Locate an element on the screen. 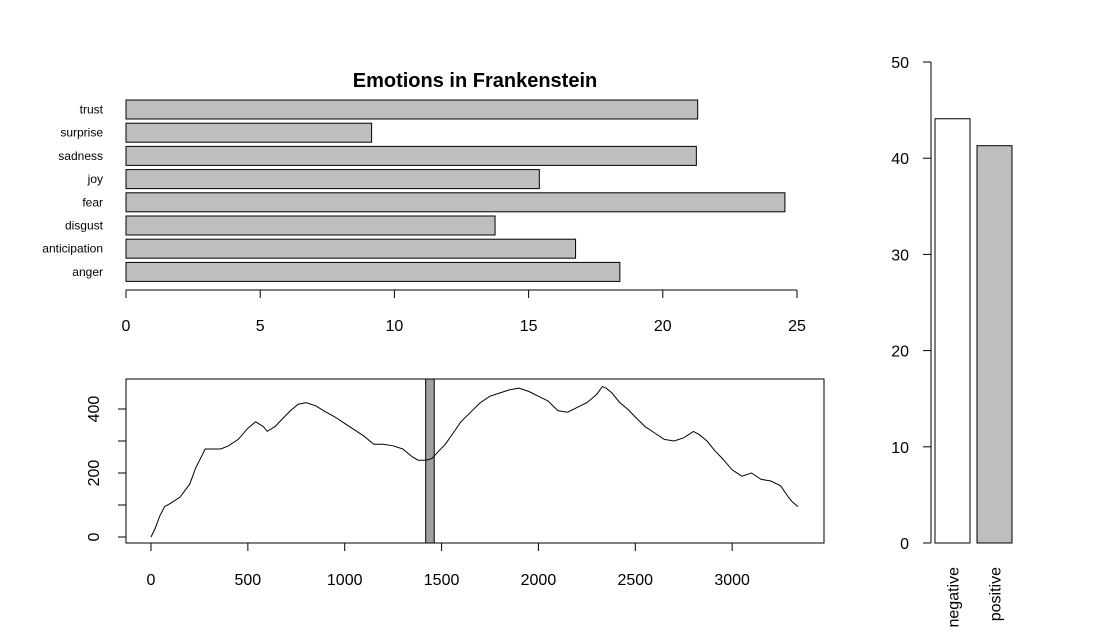  bar-positive is located at coordinates (994, 344).